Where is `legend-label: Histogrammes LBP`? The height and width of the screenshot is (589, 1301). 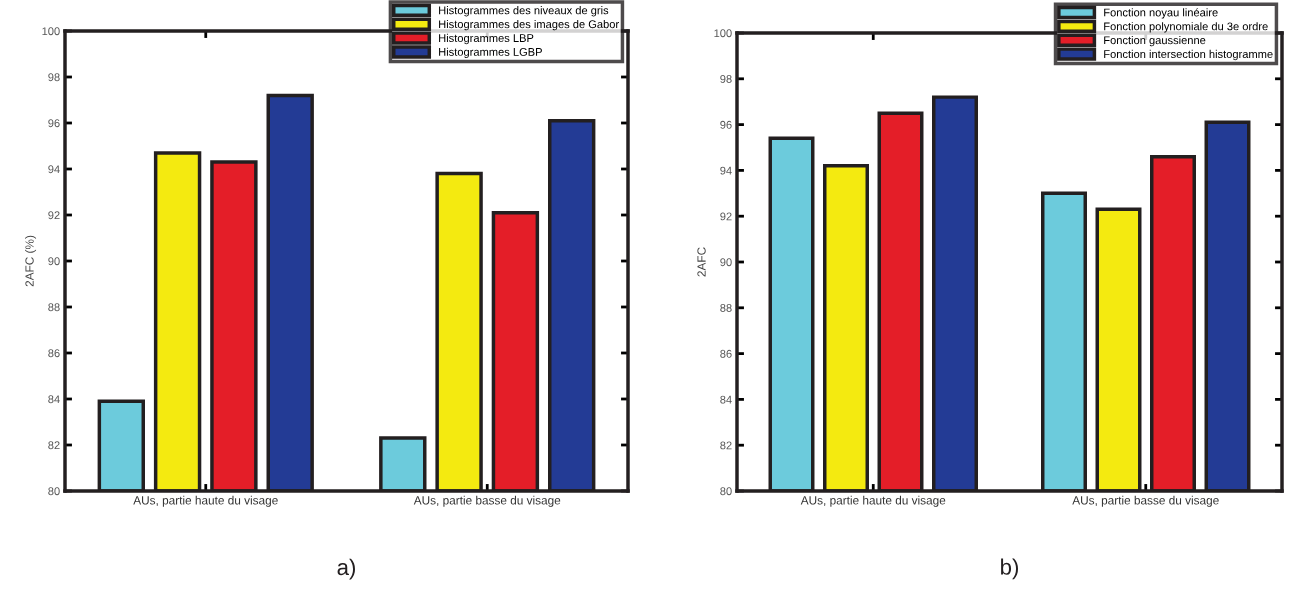
legend-label: Histogrammes LBP is located at coordinates (486, 39).